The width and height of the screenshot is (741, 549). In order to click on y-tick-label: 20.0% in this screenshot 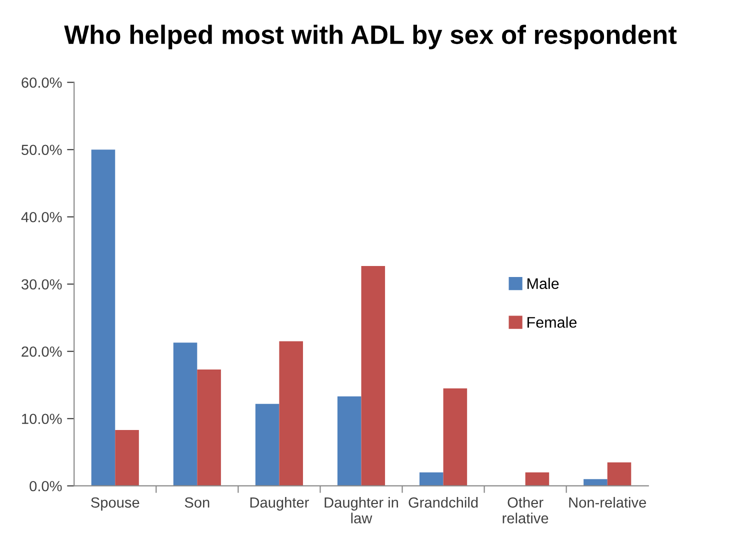, I will do `click(42, 351)`.